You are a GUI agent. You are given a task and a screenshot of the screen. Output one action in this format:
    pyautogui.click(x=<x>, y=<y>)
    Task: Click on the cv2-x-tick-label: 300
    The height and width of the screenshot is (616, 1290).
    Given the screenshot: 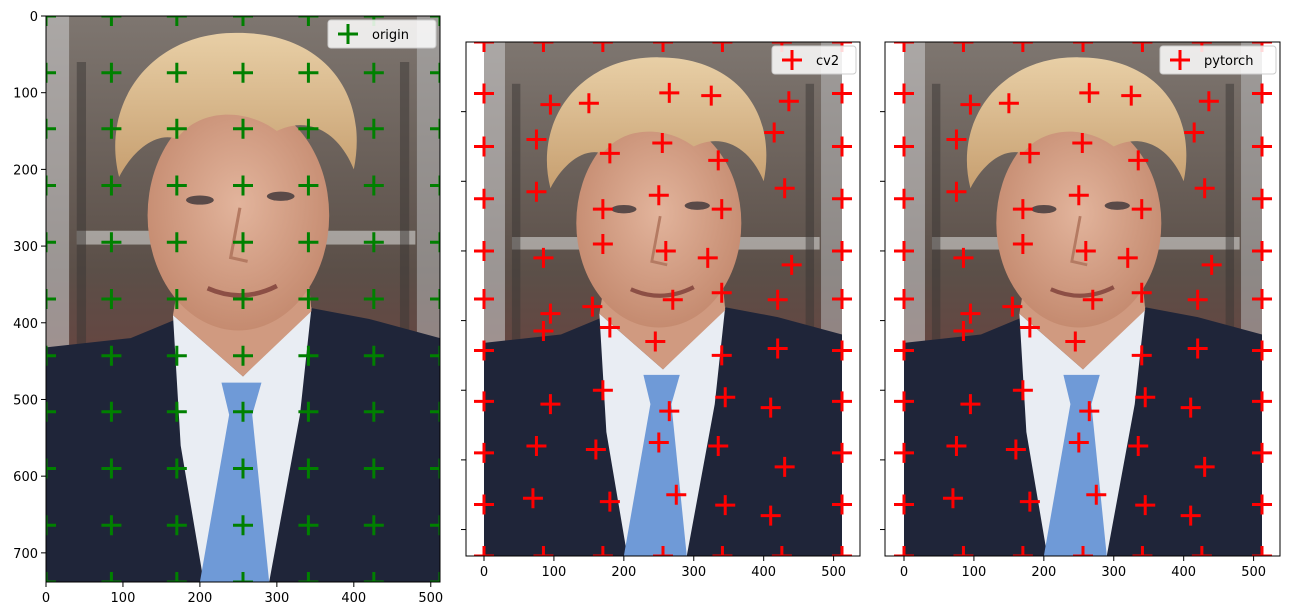 What is the action you would take?
    pyautogui.click(x=693, y=572)
    